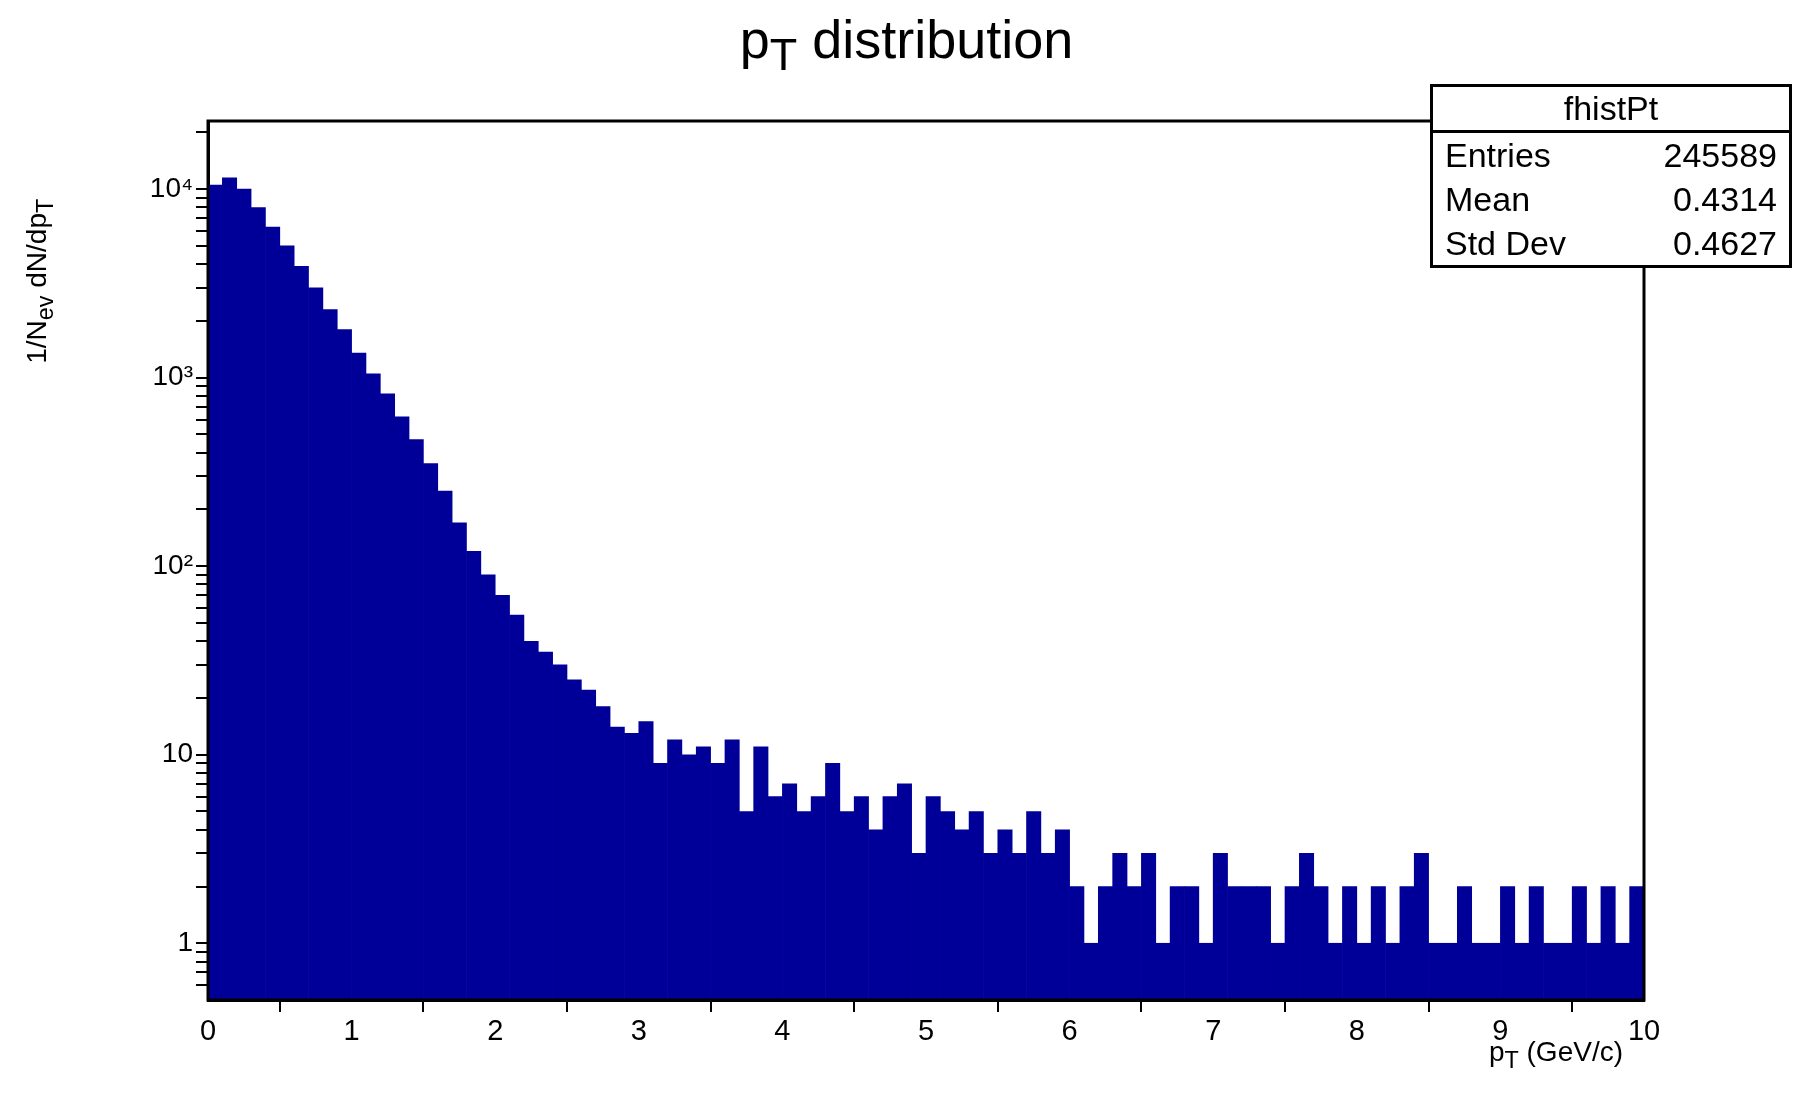 This screenshot has height=1110, width=1813. What do you see at coordinates (1611, 110) in the screenshot?
I see `annotation: fhistPt` at bounding box center [1611, 110].